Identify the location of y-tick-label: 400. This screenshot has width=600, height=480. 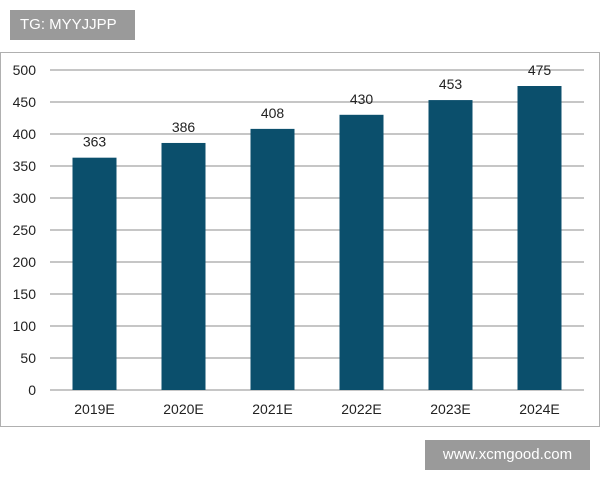
(25, 134).